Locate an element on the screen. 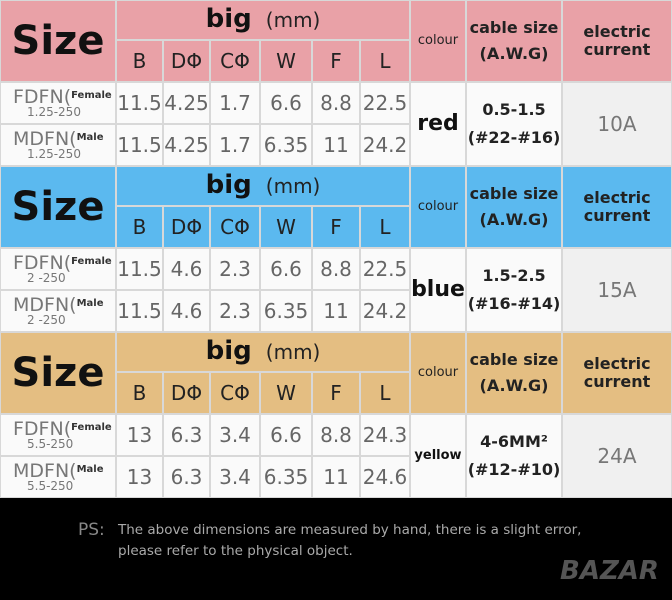  colour-cell: yellow is located at coordinates (438, 456).